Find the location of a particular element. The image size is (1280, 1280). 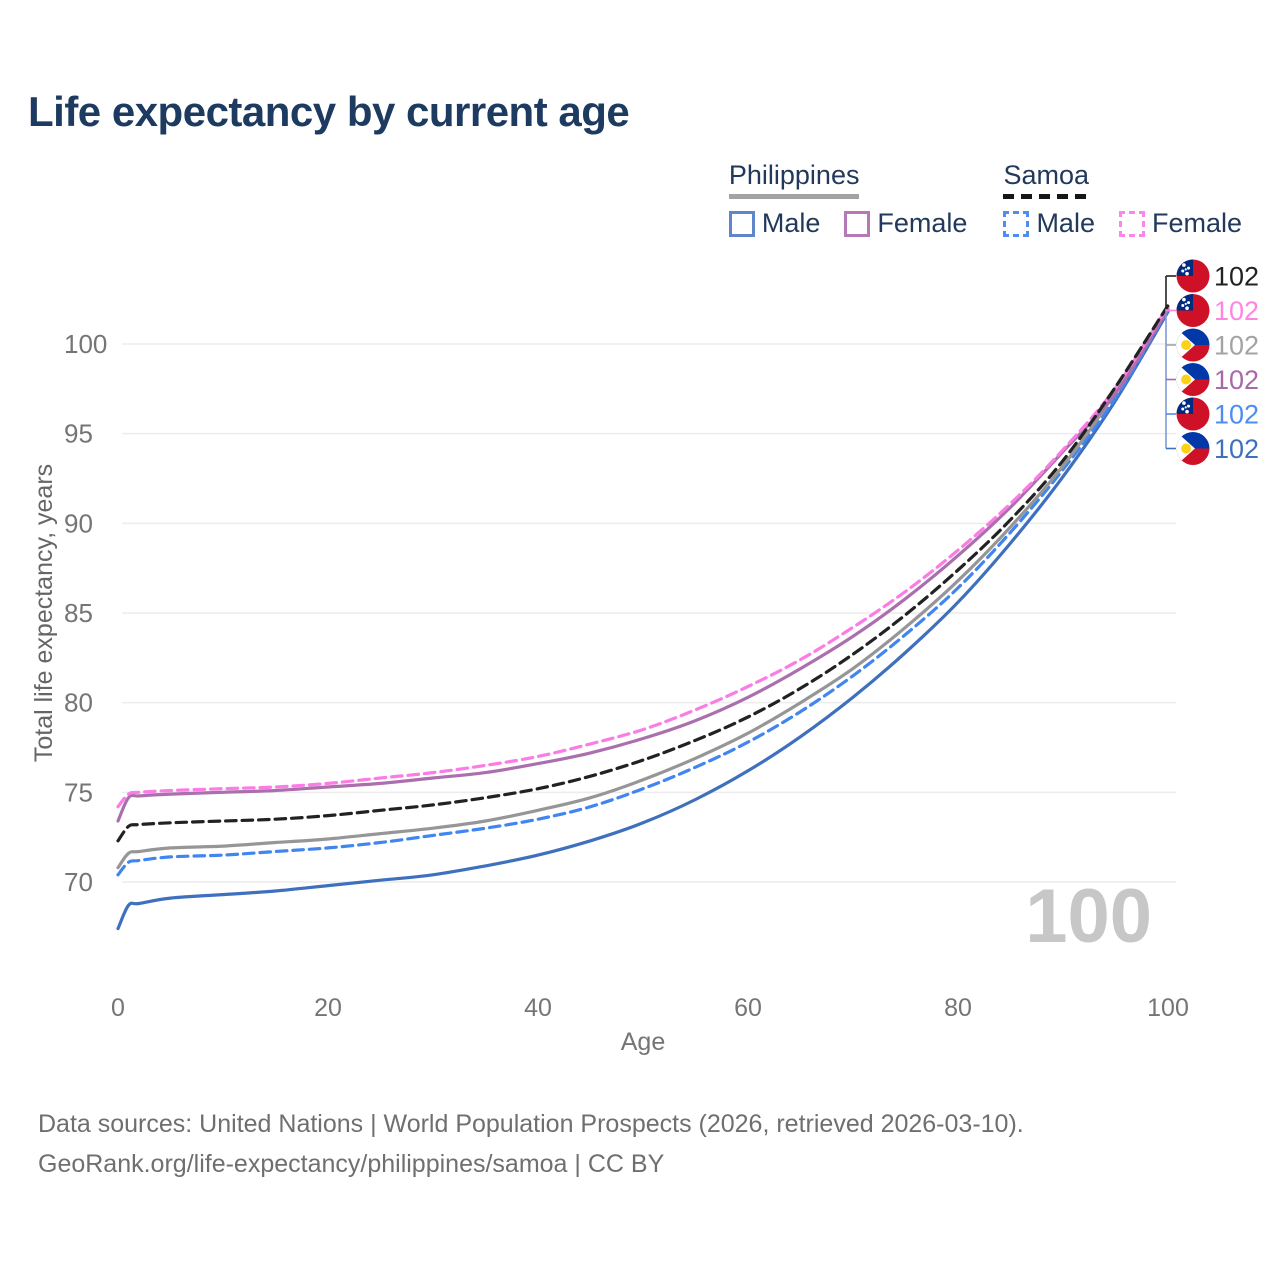

legend-group-samoa: Samoa Male Female is located at coordinates (1122, 199).